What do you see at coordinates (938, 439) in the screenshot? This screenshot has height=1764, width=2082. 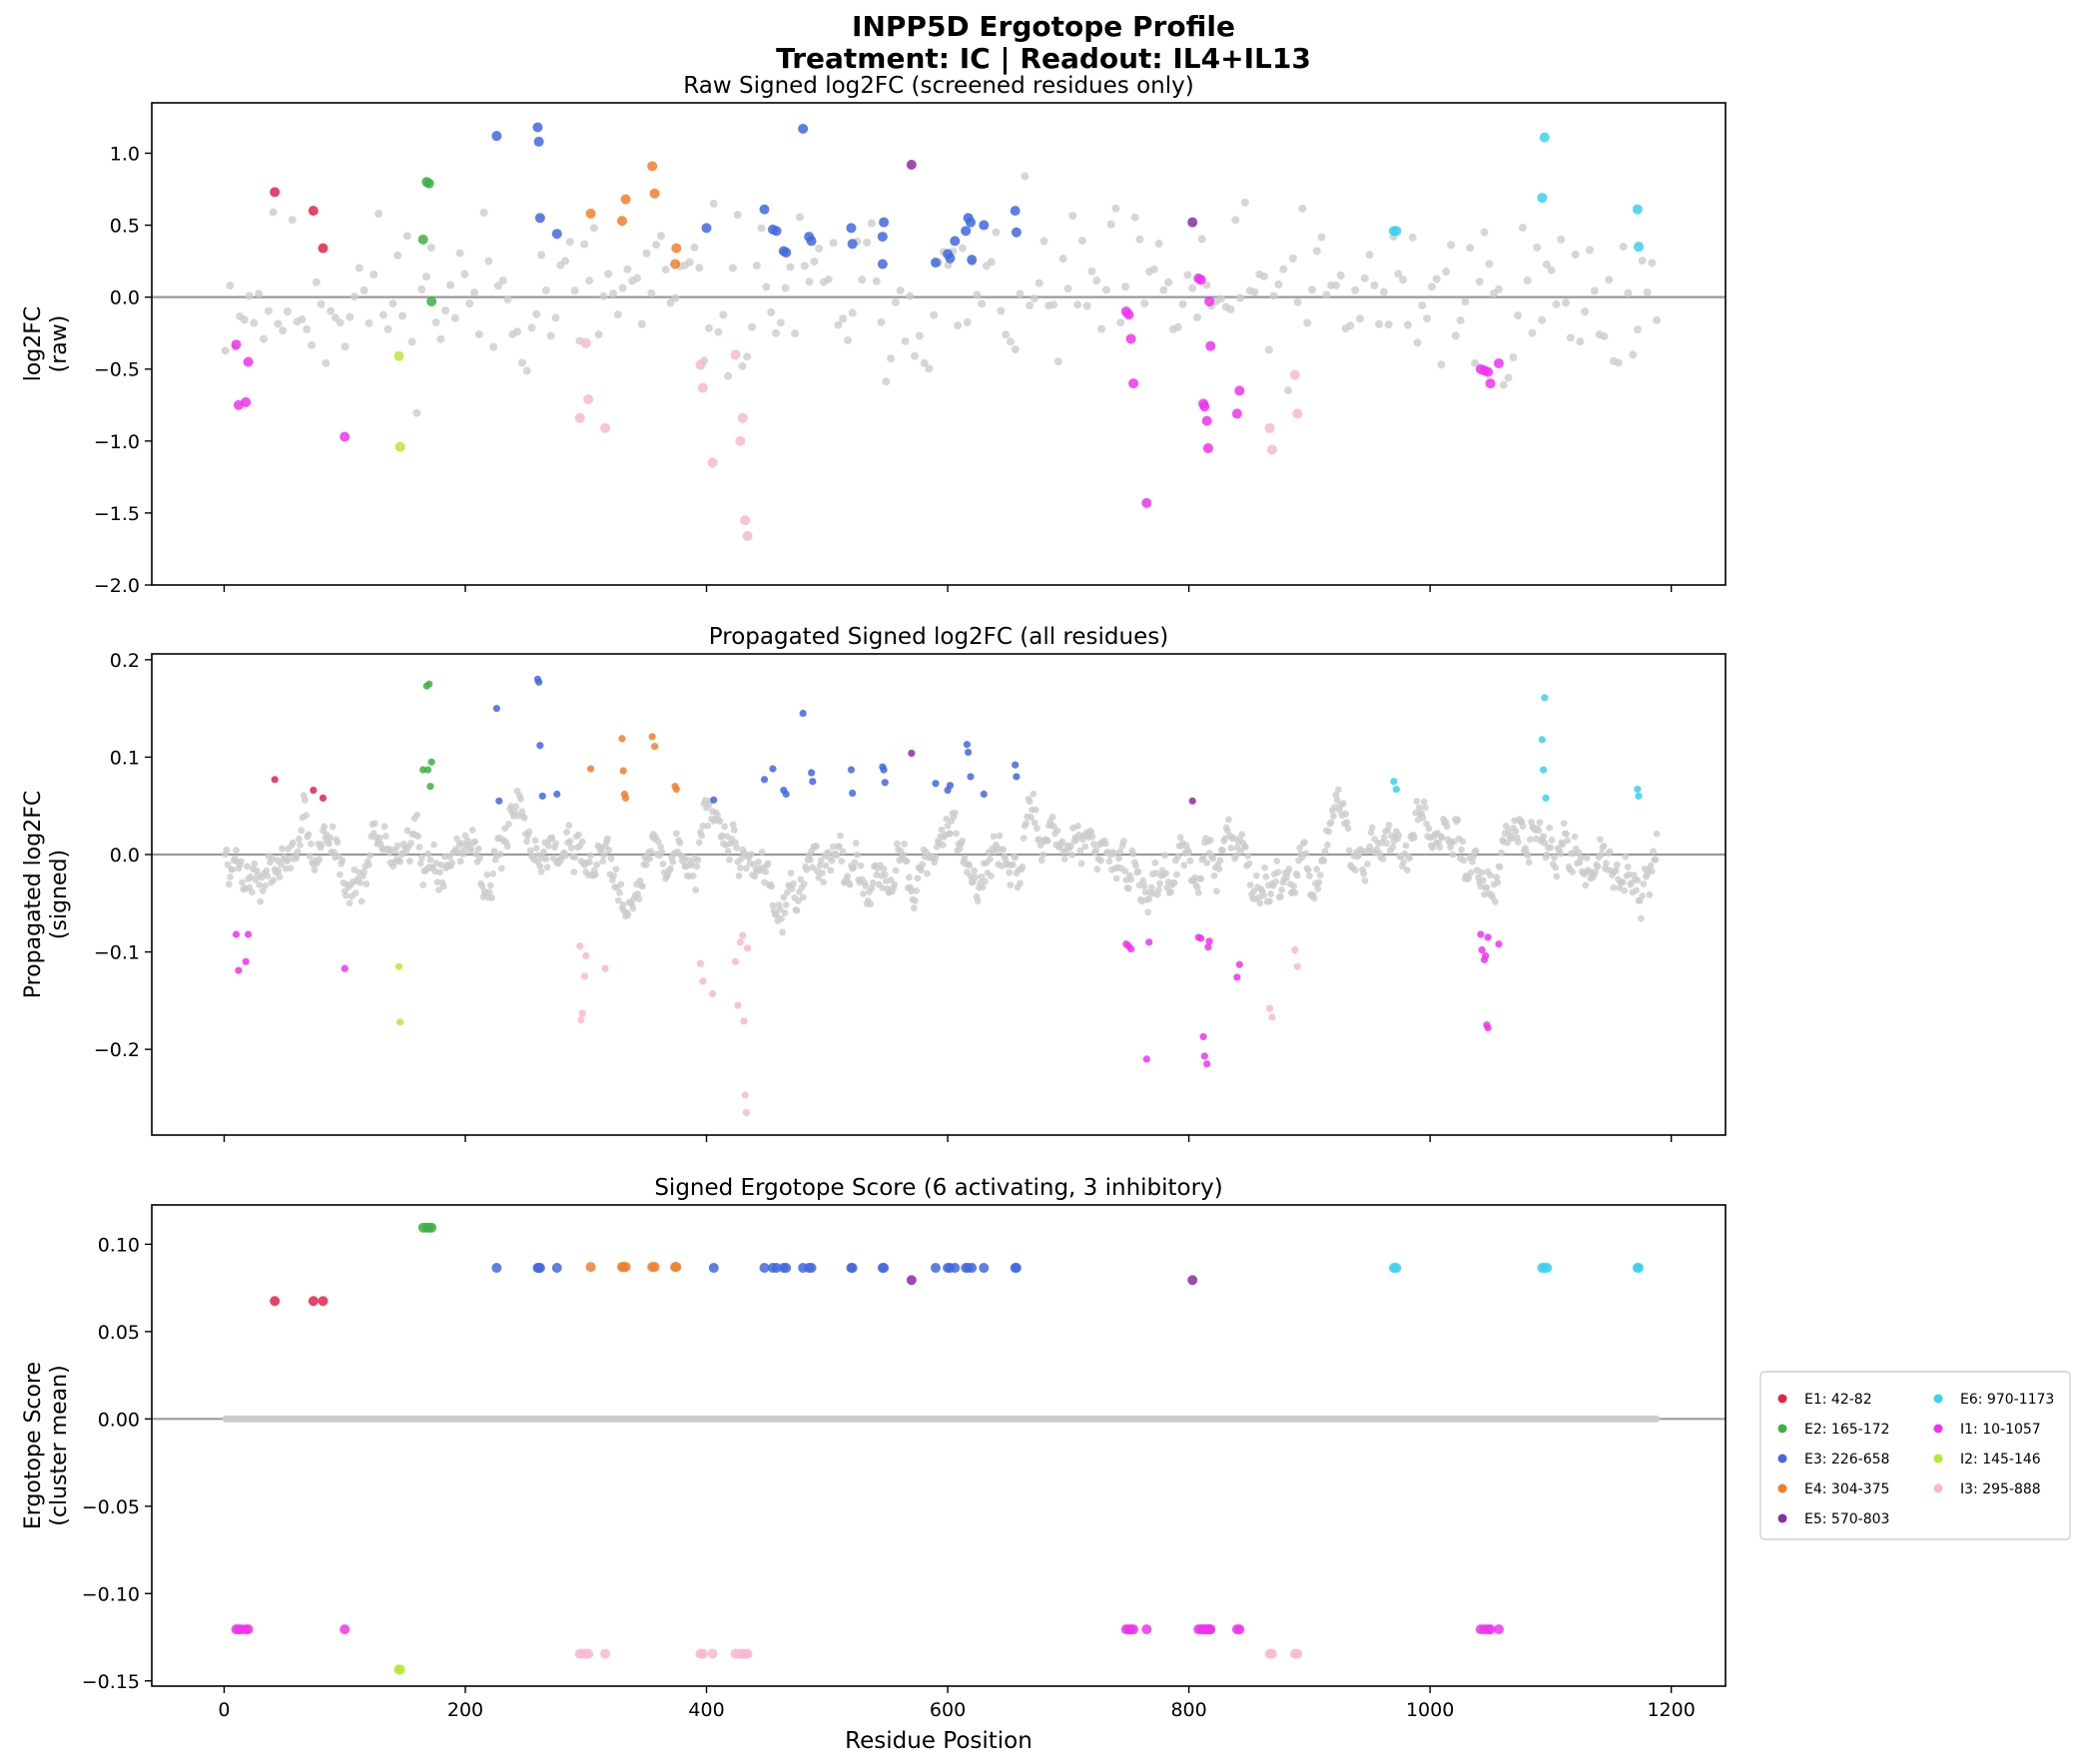 I see `series-i3` at bounding box center [938, 439].